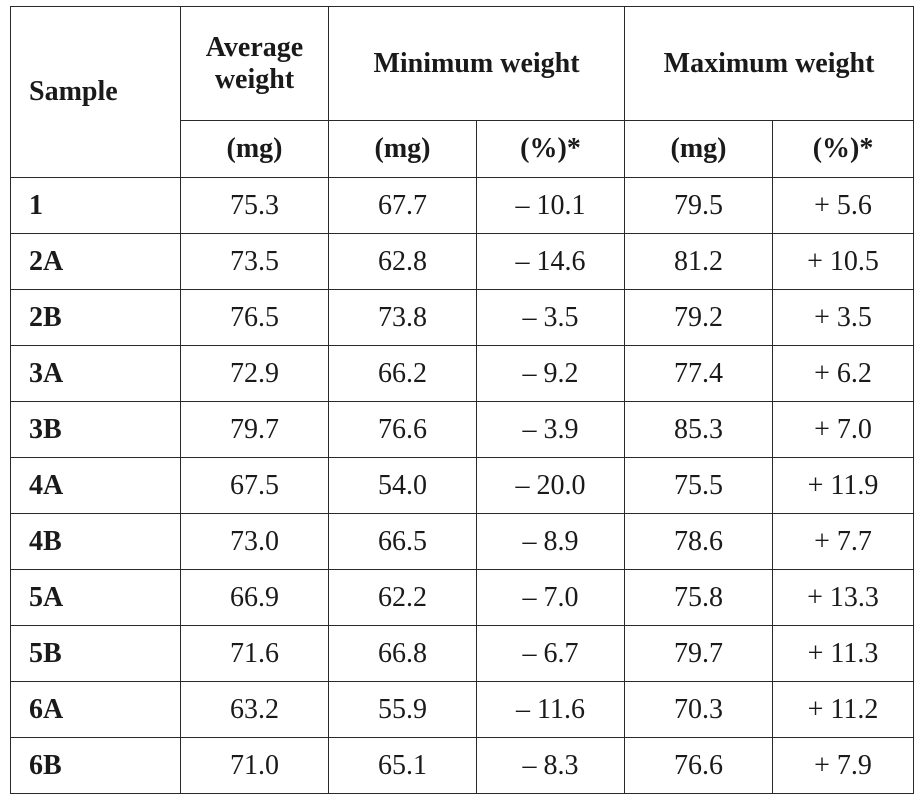 The height and width of the screenshot is (800, 922). Describe the element at coordinates (95, 261) in the screenshot. I see `sample-cell: 2A` at that location.